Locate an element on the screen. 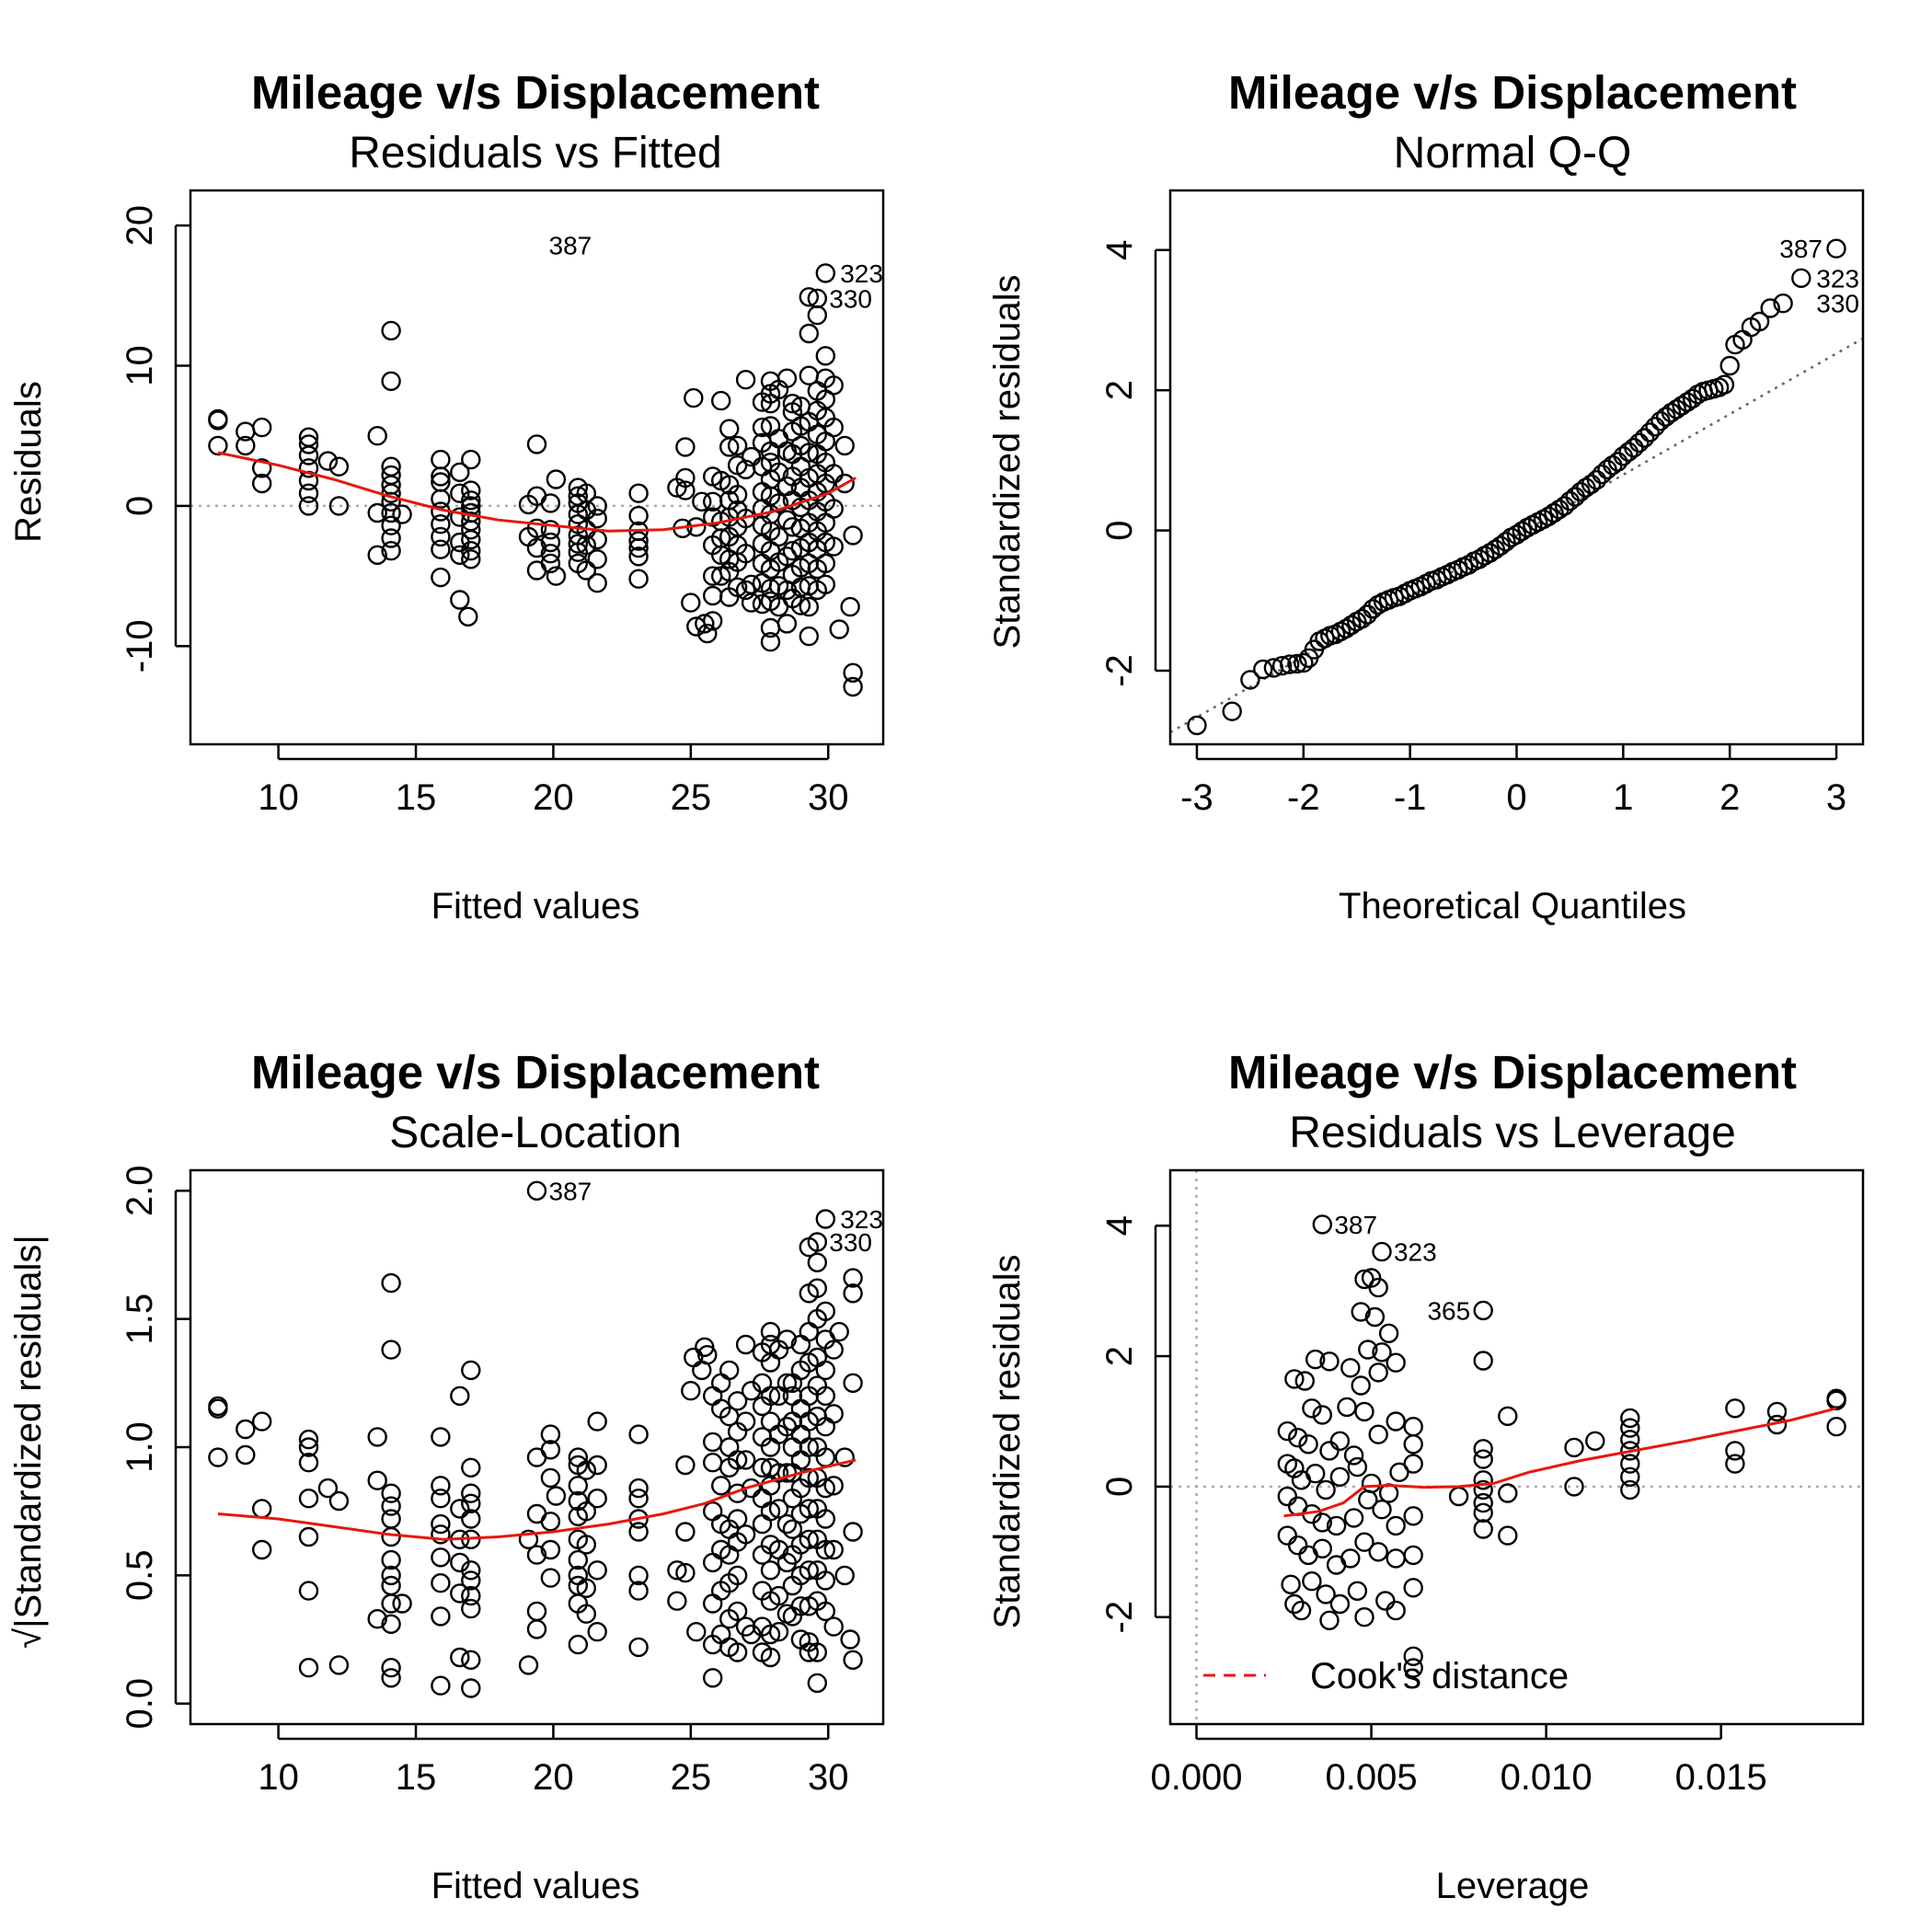 Image resolution: width=1932 pixels, height=1932 pixels. panel-title: Mileage v/s Displacement is located at coordinates (1512, 1072).